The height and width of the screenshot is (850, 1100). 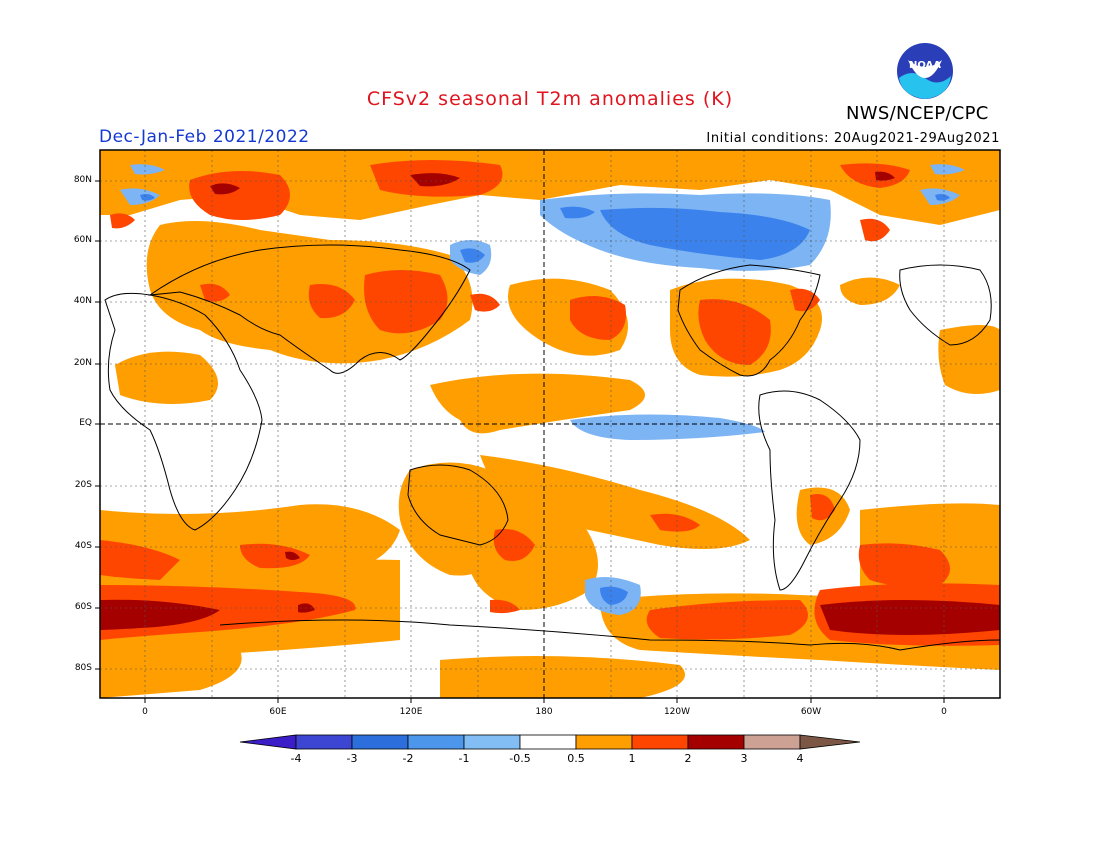 What do you see at coordinates (83, 607) in the screenshot?
I see `lat-label: 60S` at bounding box center [83, 607].